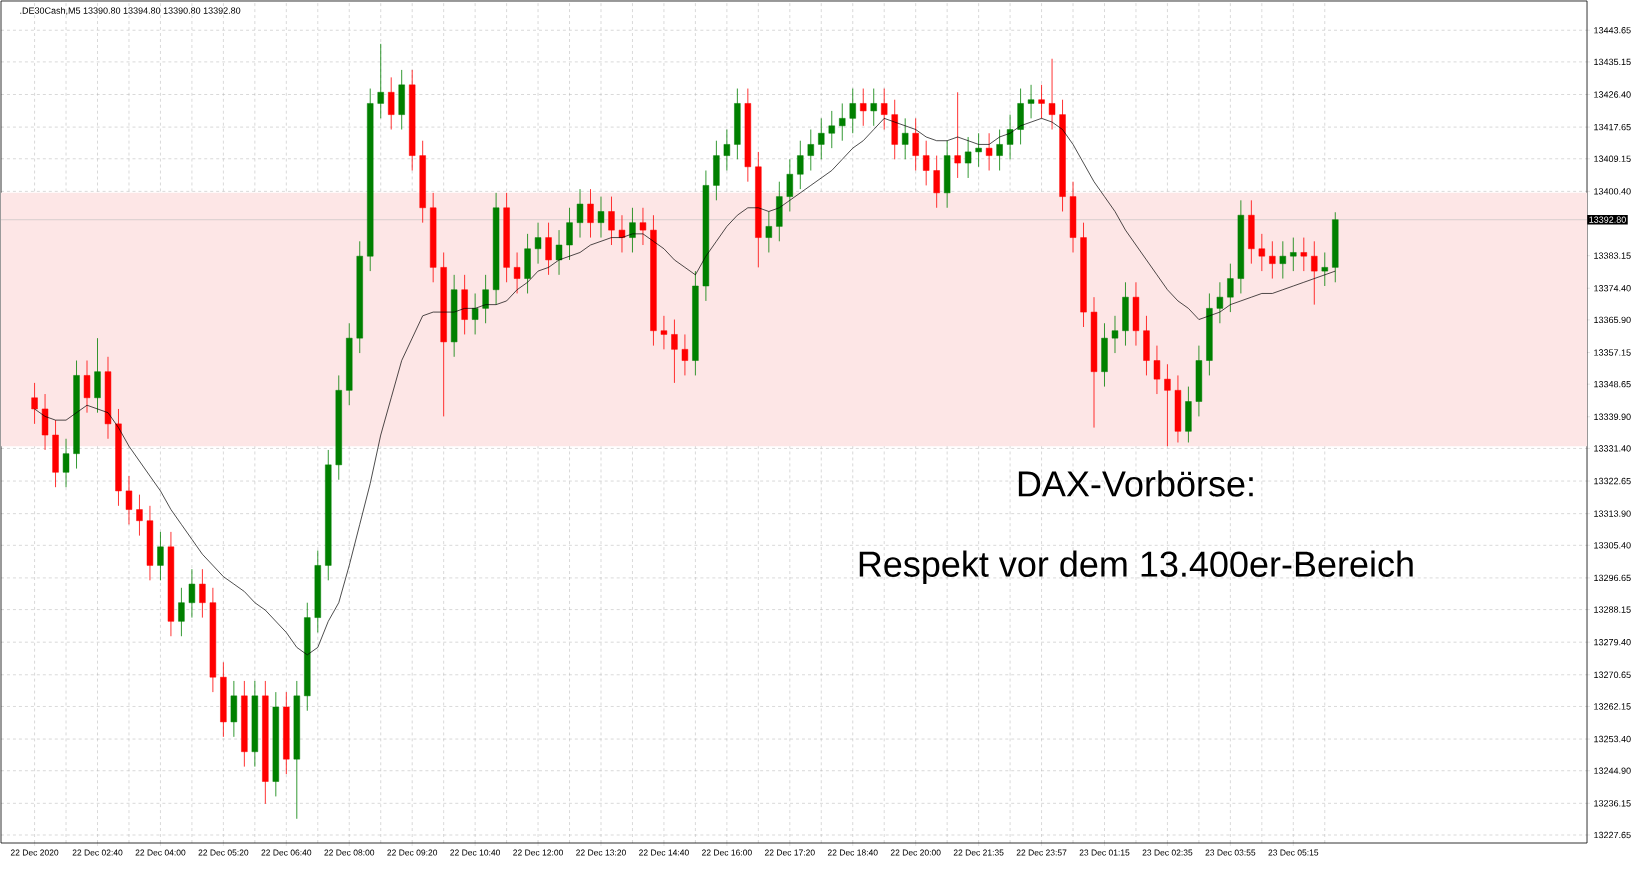 Image resolution: width=1642 pixels, height=877 pixels. What do you see at coordinates (1612, 320) in the screenshot?
I see `y-tick-label: 13365.90` at bounding box center [1612, 320].